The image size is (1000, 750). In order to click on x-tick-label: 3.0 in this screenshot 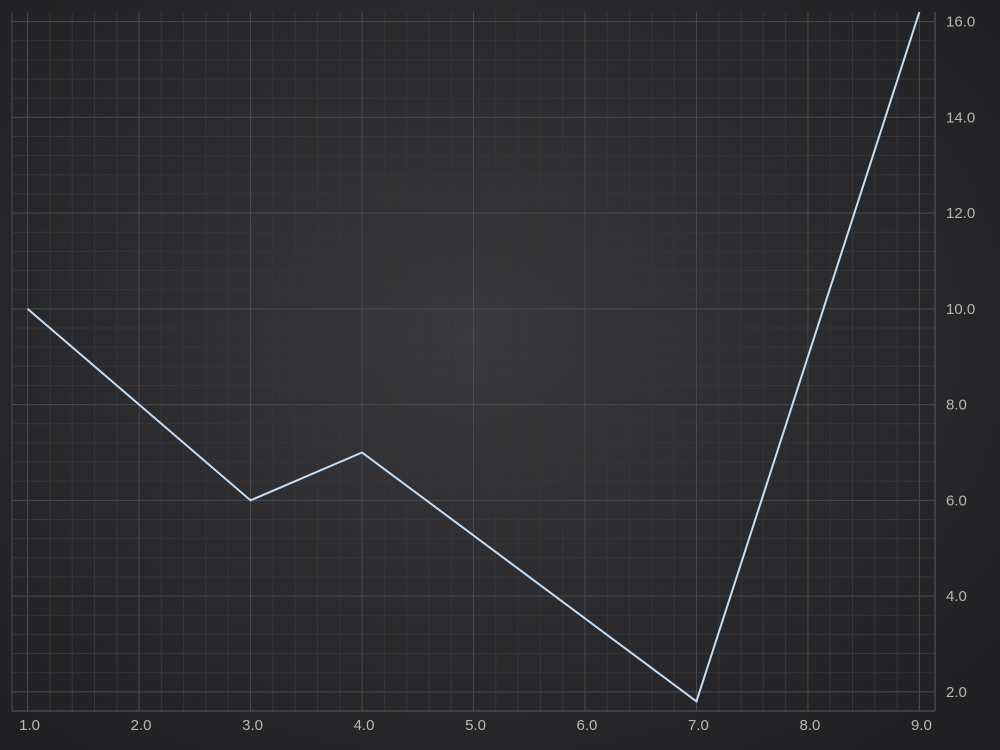, I will do `click(252, 725)`.